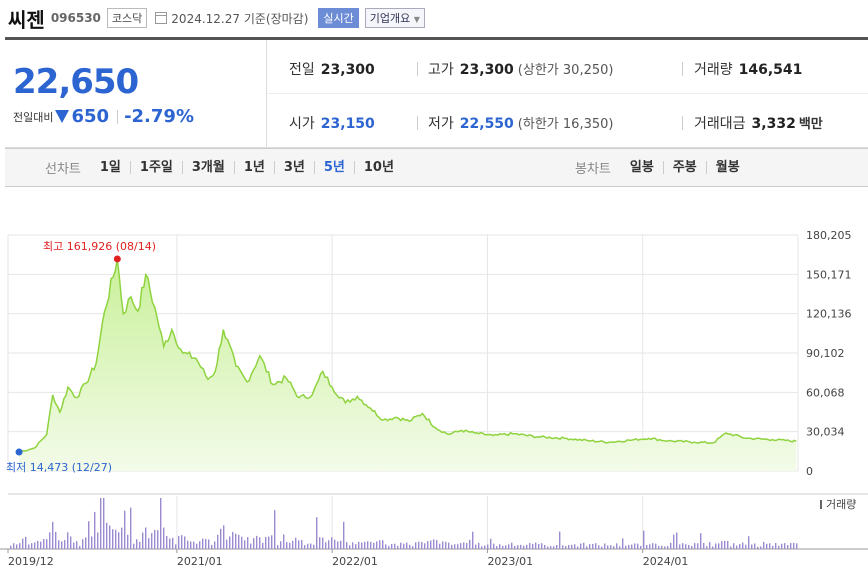 The height and width of the screenshot is (580, 868). Describe the element at coordinates (825, 353) in the screenshot. I see `y-tick-label: 90,102` at that location.